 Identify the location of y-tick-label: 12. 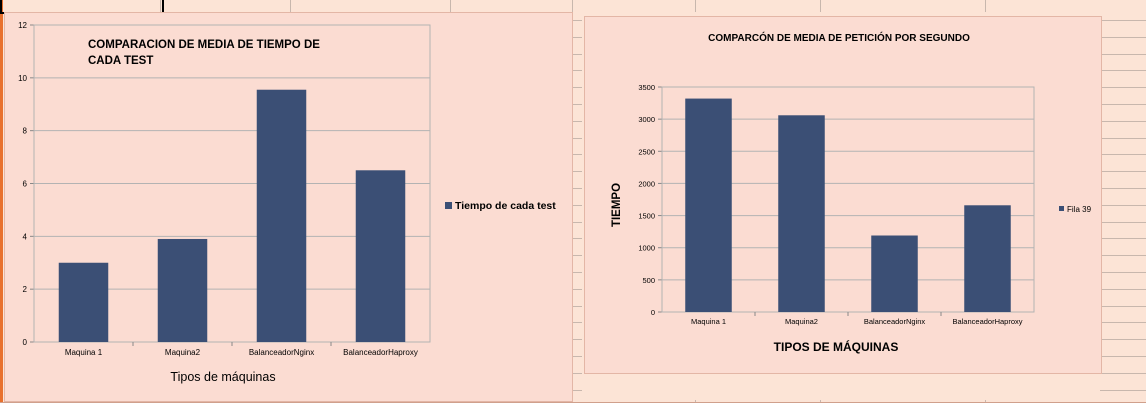
(22, 25).